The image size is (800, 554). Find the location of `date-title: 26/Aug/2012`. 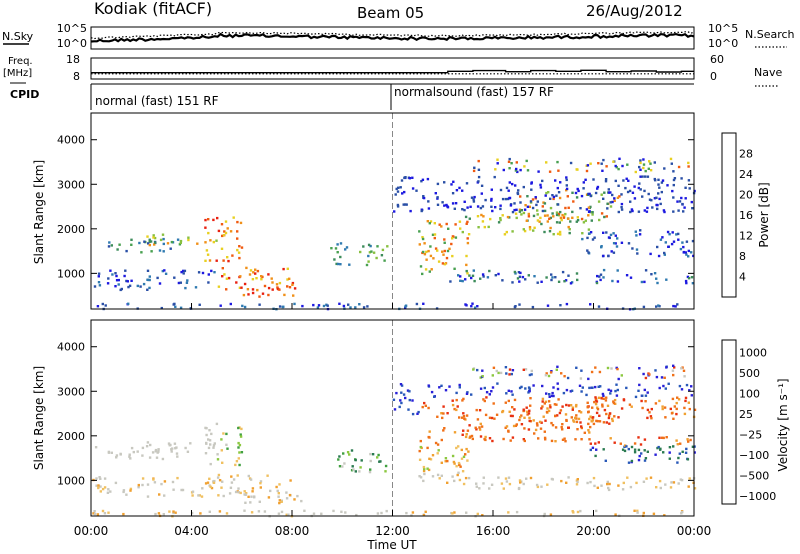

date-title: 26/Aug/2012 is located at coordinates (634, 11).